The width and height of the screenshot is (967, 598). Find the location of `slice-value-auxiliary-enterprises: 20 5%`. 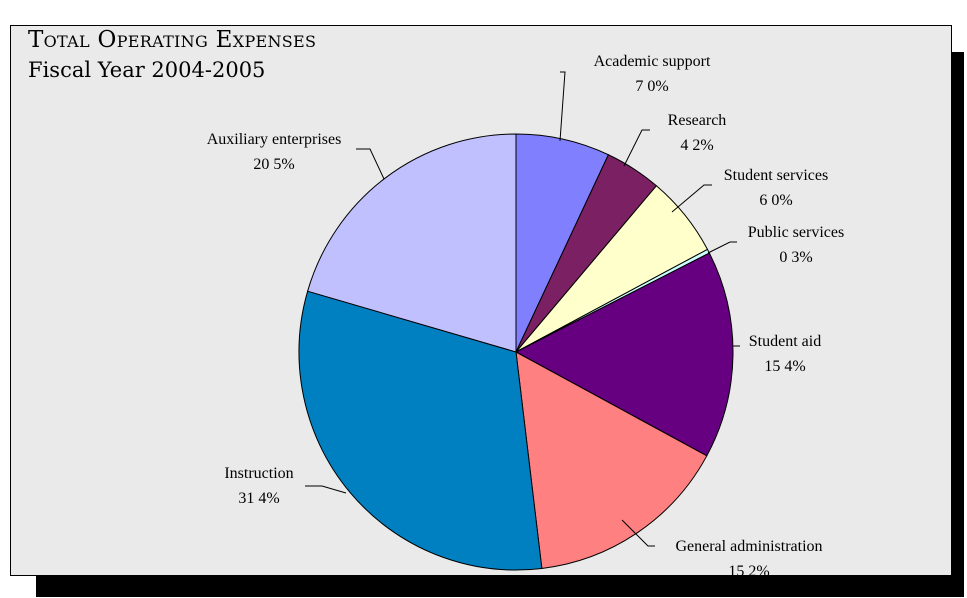

slice-value-auxiliary-enterprises: 20 5% is located at coordinates (273, 164).